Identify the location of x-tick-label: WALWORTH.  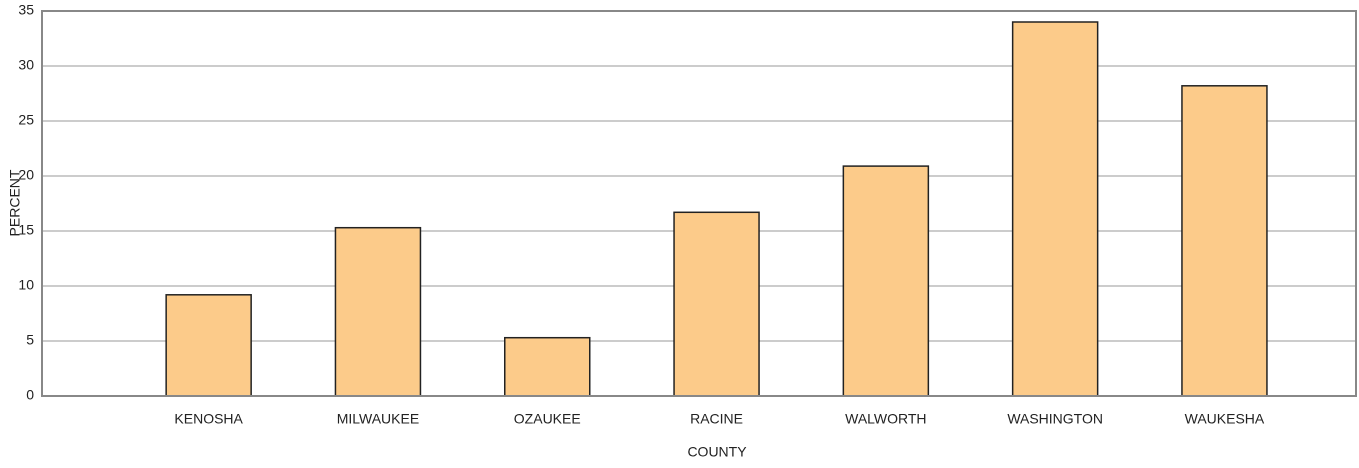
(885, 419).